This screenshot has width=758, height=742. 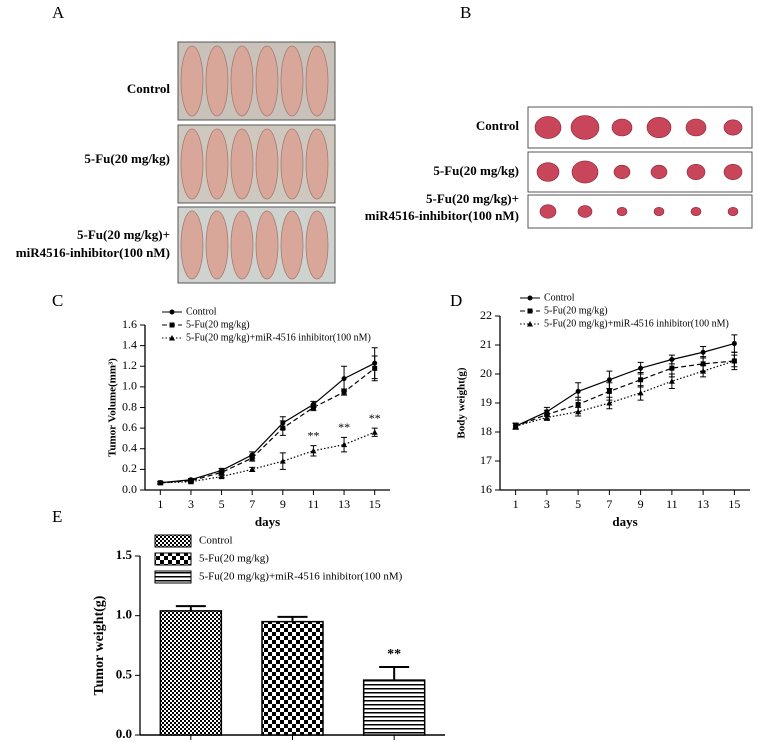 What do you see at coordinates (283, 504) in the screenshot?
I see `x-tick-label: 9` at bounding box center [283, 504].